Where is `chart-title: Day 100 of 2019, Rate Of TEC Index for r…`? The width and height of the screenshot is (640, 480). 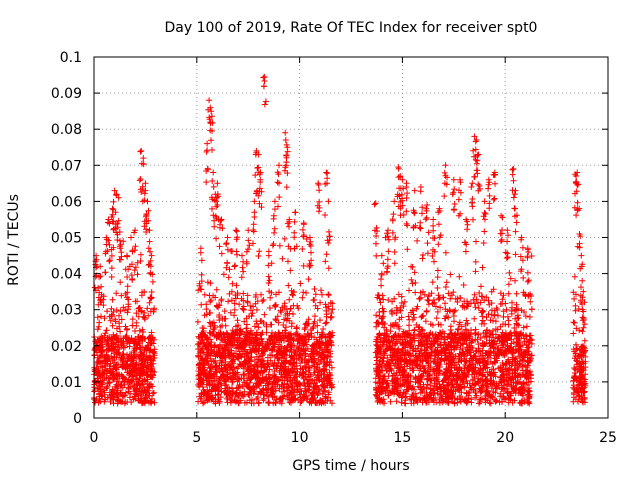 chart-title: Day 100 of 2019, Rate Of TEC Index for r… is located at coordinates (351, 28).